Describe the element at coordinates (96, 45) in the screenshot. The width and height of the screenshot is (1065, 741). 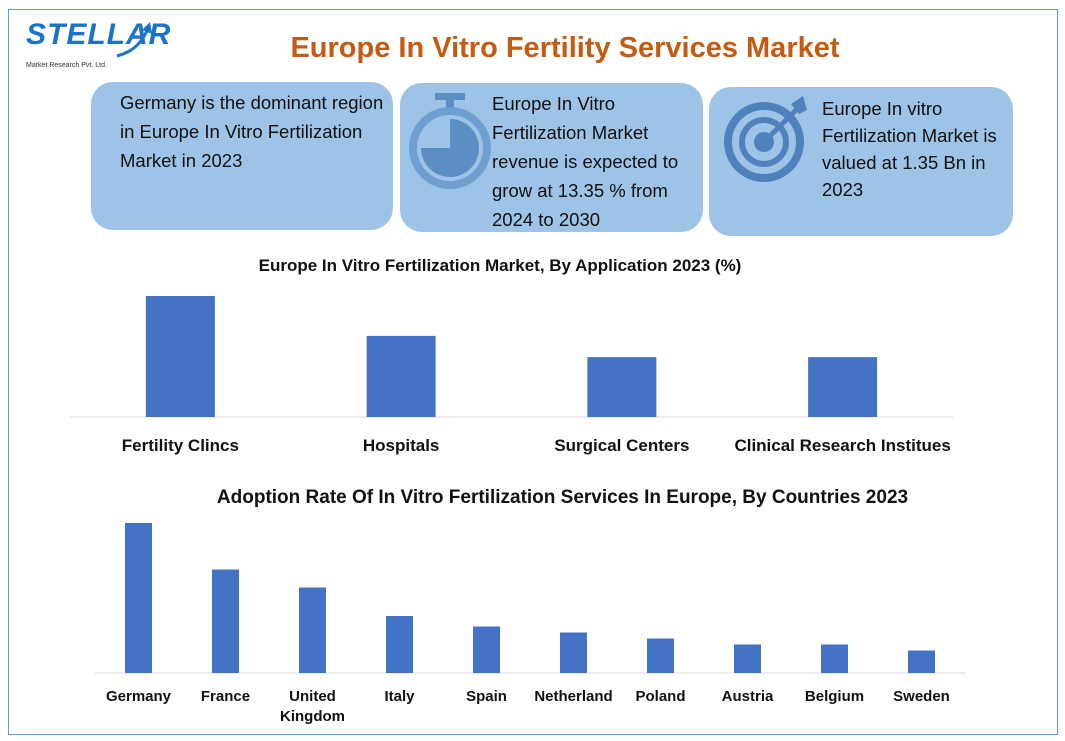
I see `stellar-logo: STELLAR Market Research Pvt. Ltd.` at that location.